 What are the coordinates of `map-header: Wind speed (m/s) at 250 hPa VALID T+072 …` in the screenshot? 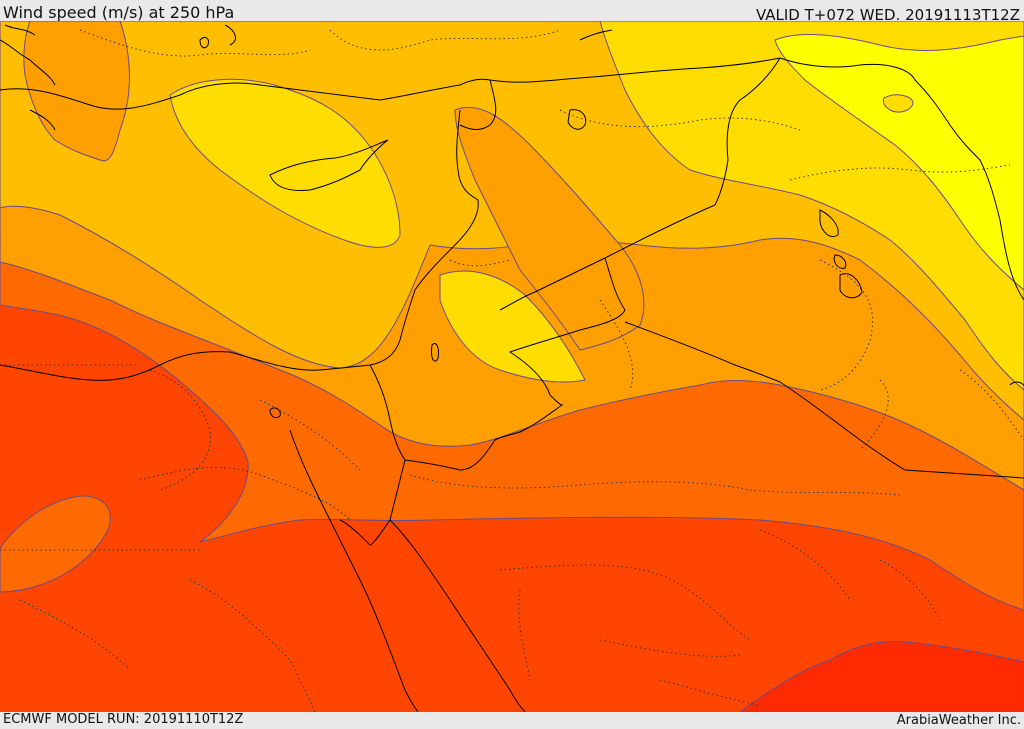 It's located at (512, 12).